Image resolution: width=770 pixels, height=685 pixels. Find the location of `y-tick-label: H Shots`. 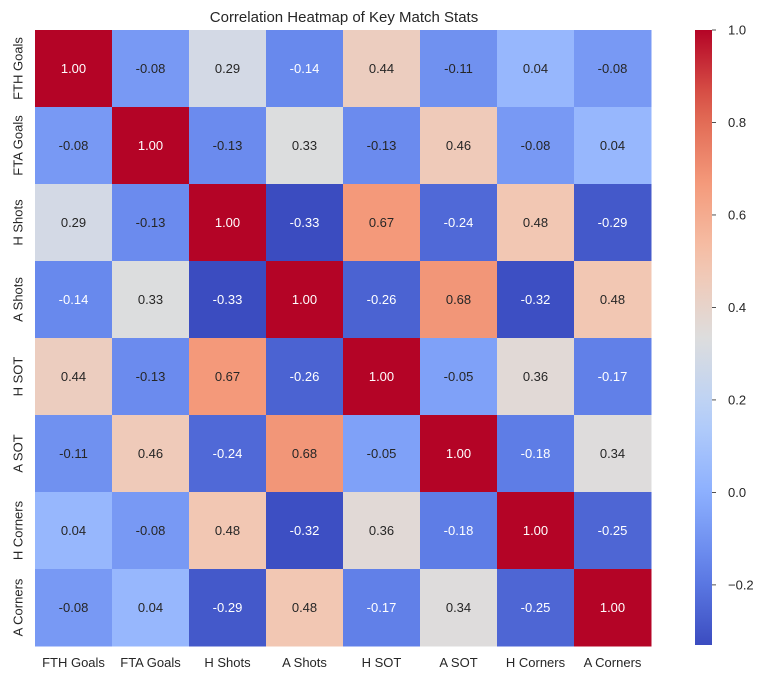

y-tick-label: H Shots is located at coordinates (18, 222).